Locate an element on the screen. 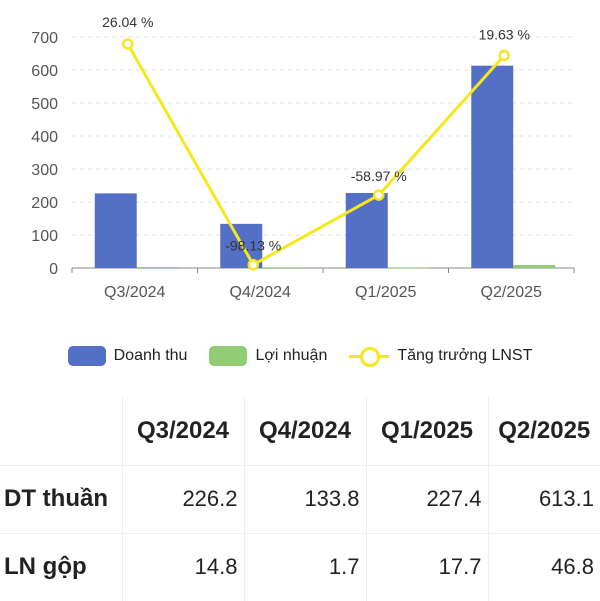 This screenshot has height=601, width=600. x-tick-label: Q2/2025 is located at coordinates (511, 292).